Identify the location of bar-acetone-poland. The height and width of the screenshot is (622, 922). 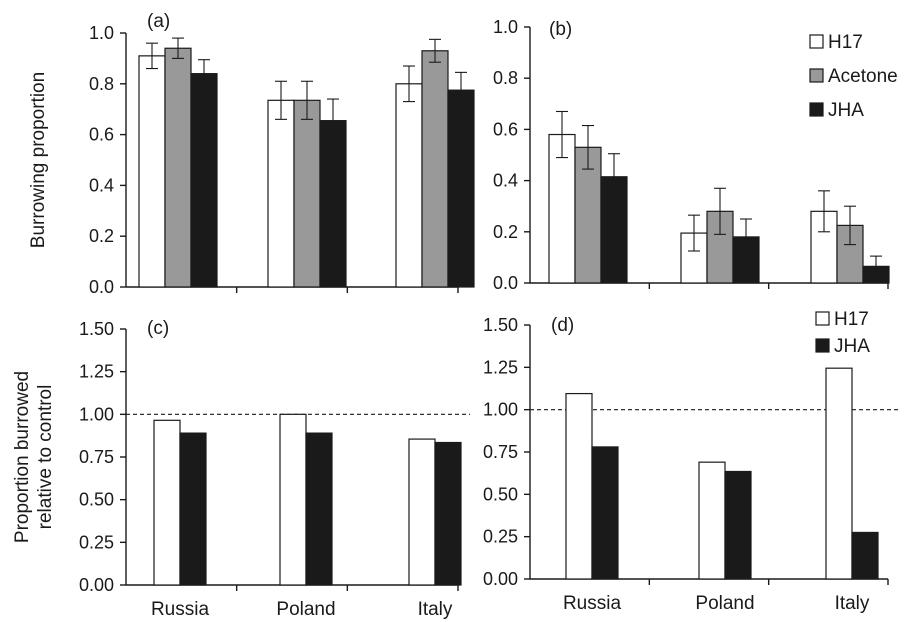
(307, 193).